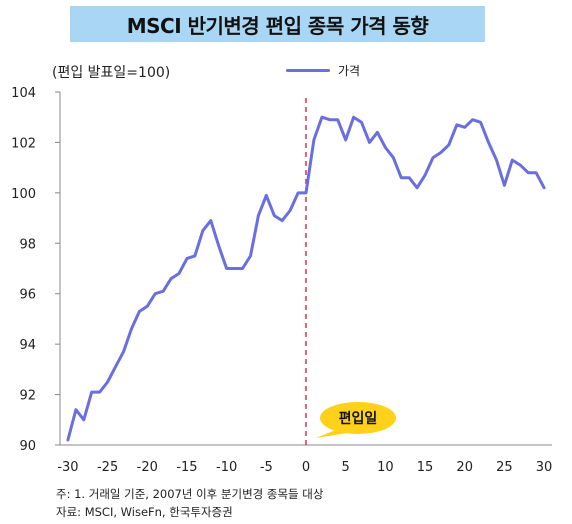 The width and height of the screenshot is (572, 524). Describe the element at coordinates (111, 73) in the screenshot. I see `y-axis-unit-label: (편입 발표일=100)` at that location.